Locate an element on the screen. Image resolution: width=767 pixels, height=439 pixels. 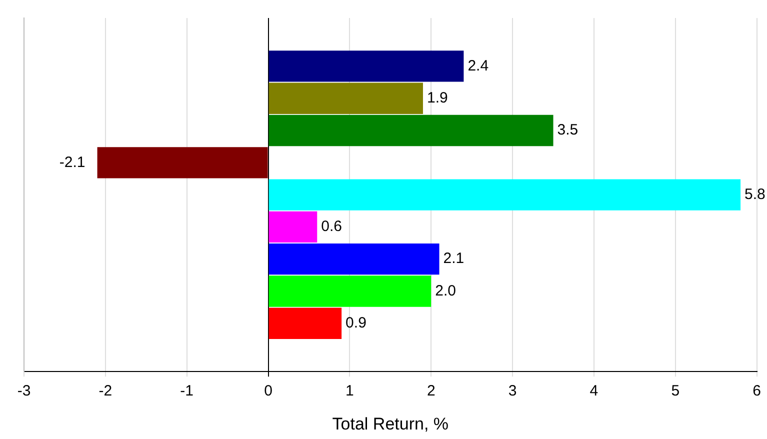
x-tick-label: 6 is located at coordinates (756, 391).